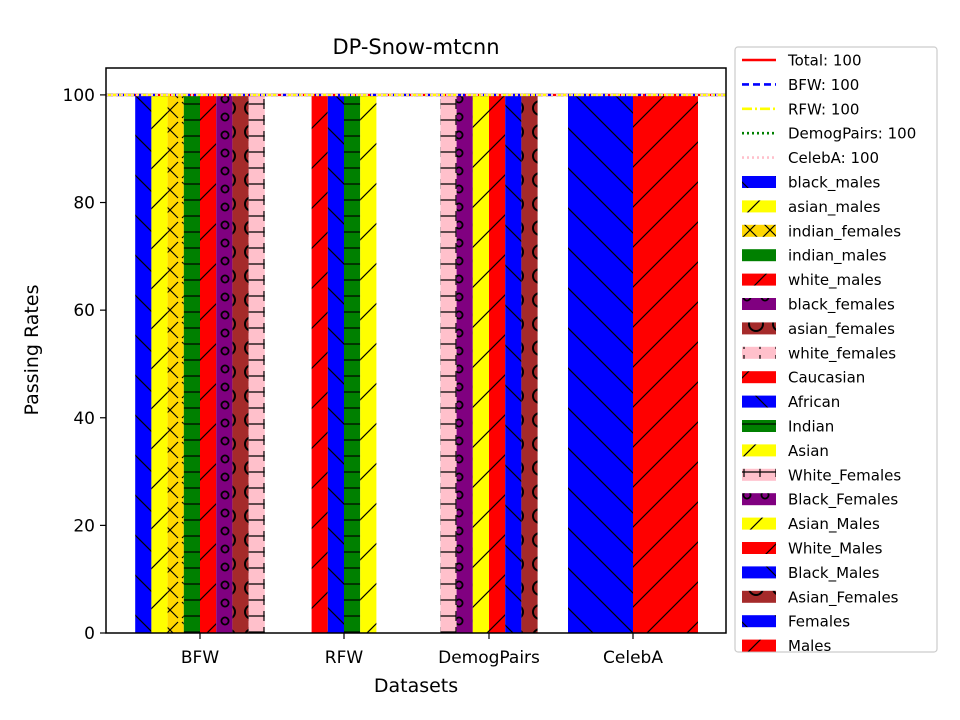  Describe the element at coordinates (843, 500) in the screenshot. I see `legend-label: Black_Females` at that location.